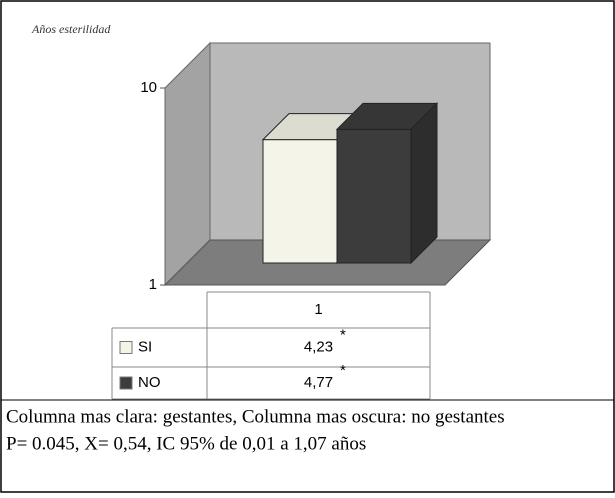 The image size is (615, 498). What do you see at coordinates (318, 346) in the screenshot?
I see `data-label: 4,23` at bounding box center [318, 346].